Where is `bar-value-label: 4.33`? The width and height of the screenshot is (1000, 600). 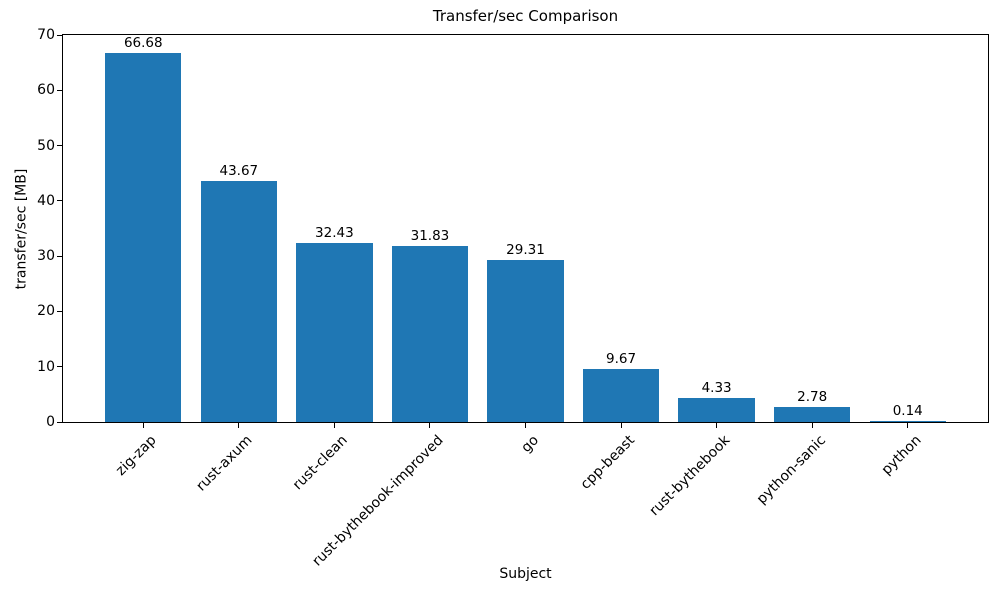
bar-value-label: 4.33 is located at coordinates (716, 388).